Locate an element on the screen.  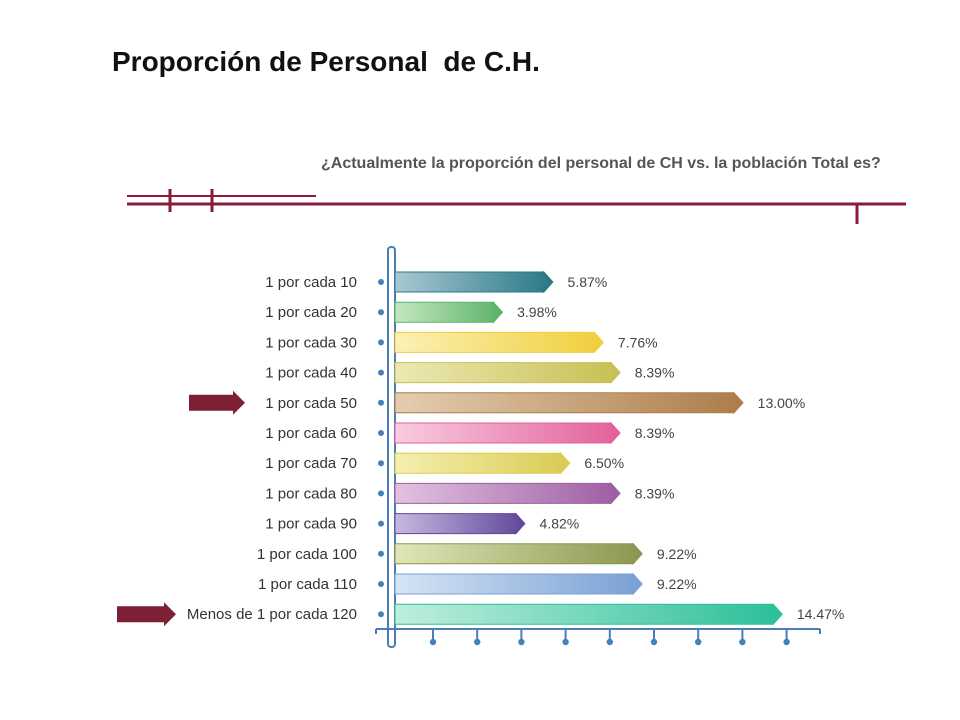
category-label: 1 por cada 90 is located at coordinates (311, 524).